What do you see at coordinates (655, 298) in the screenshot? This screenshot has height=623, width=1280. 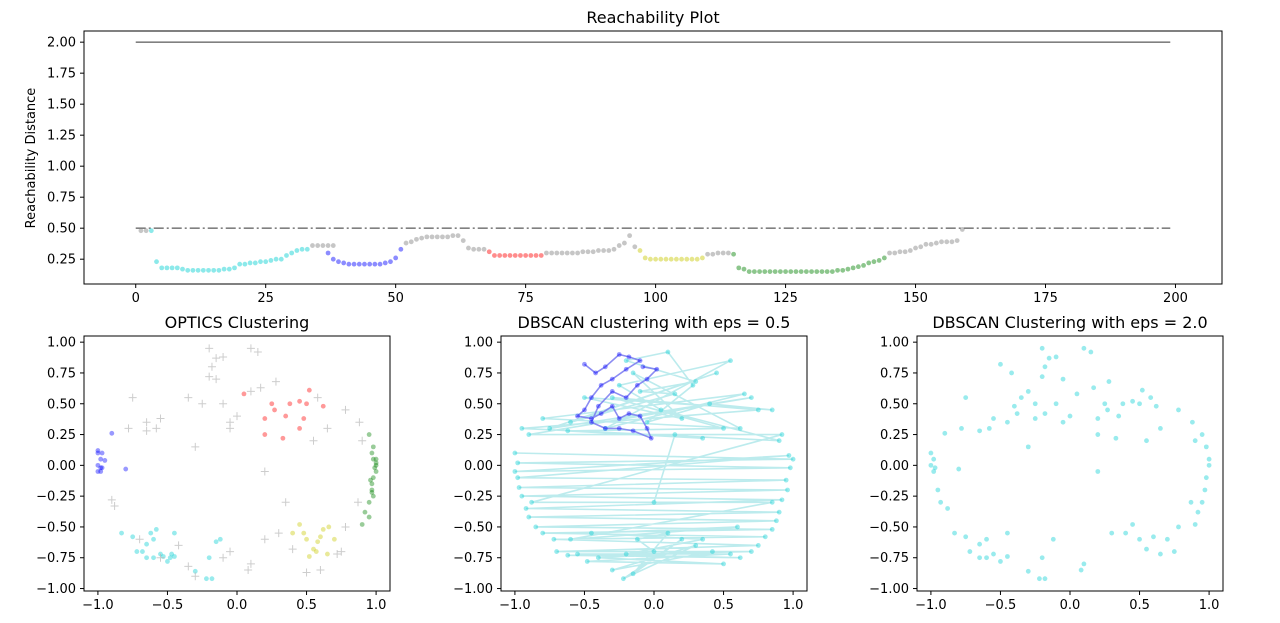 I see `reach-xtick-label: 100` at bounding box center [655, 298].